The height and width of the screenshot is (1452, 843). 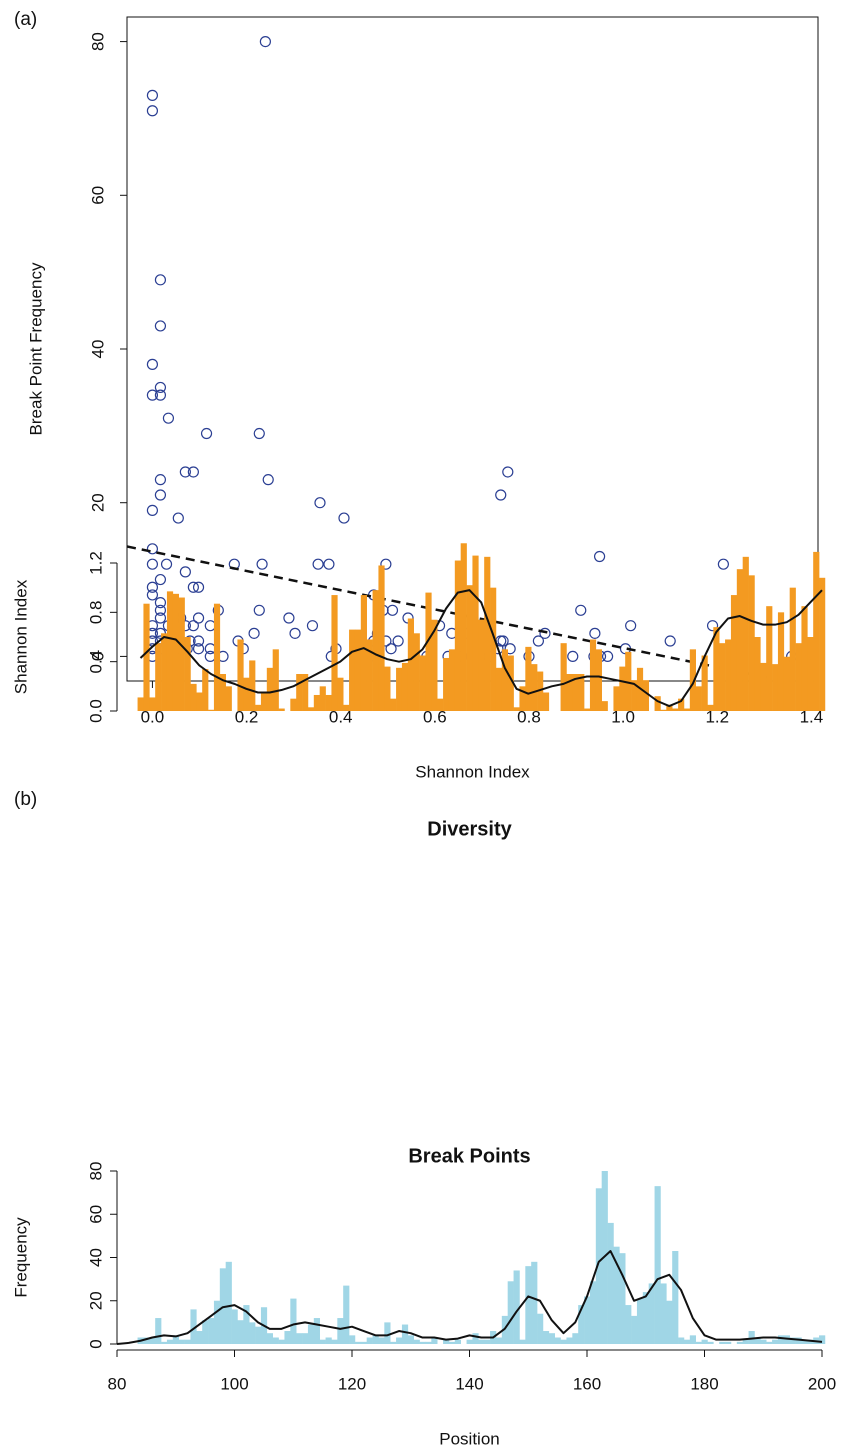 What do you see at coordinates (95, 662) in the screenshot?
I see `y-tick-label: 0.4` at bounding box center [95, 662].